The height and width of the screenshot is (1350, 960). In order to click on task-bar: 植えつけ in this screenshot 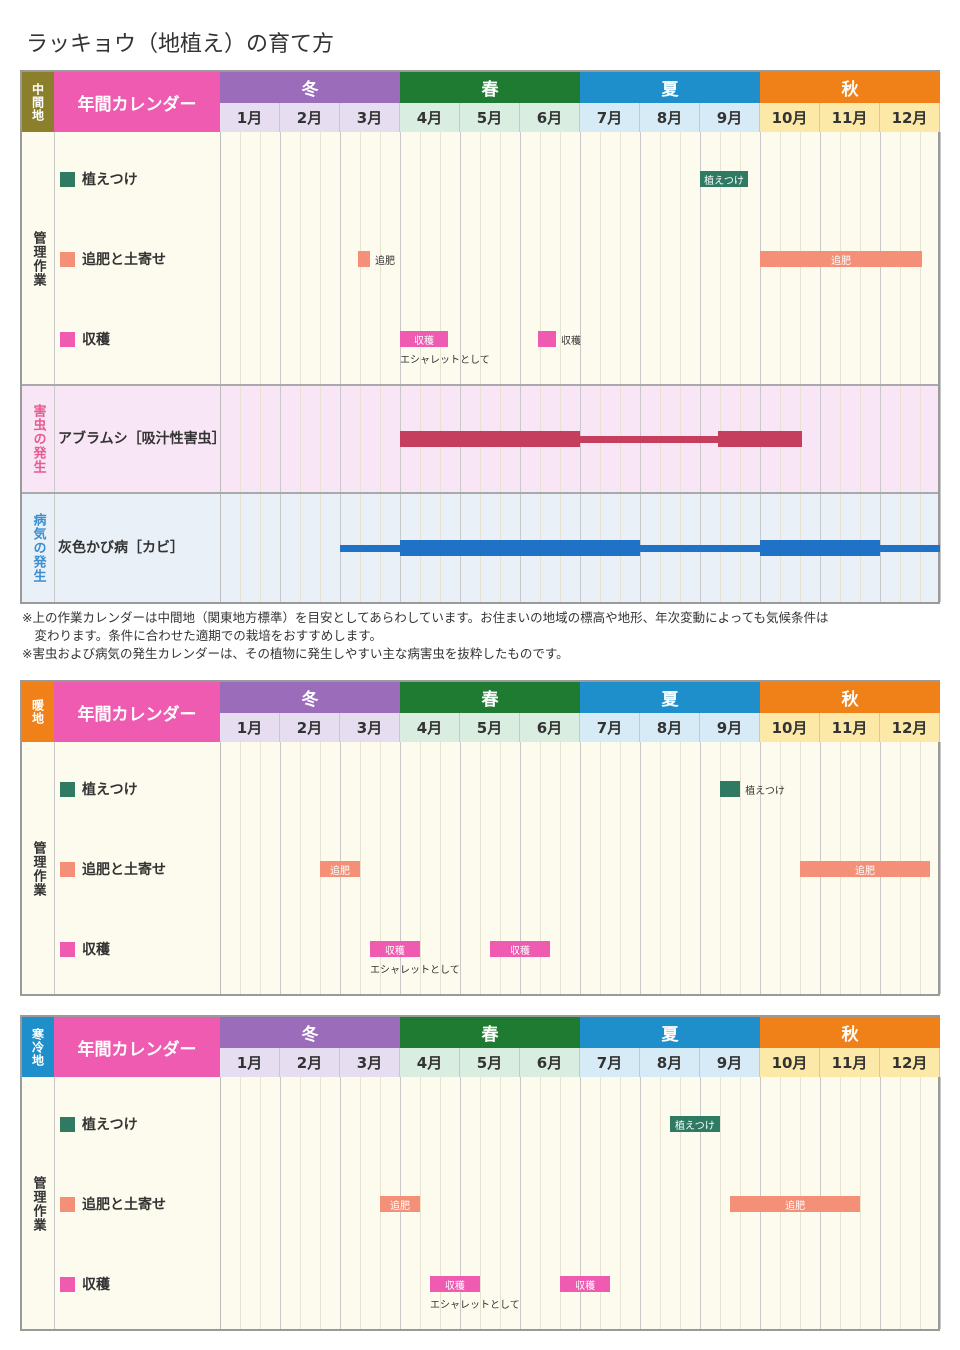, I will do `click(724, 179)`.